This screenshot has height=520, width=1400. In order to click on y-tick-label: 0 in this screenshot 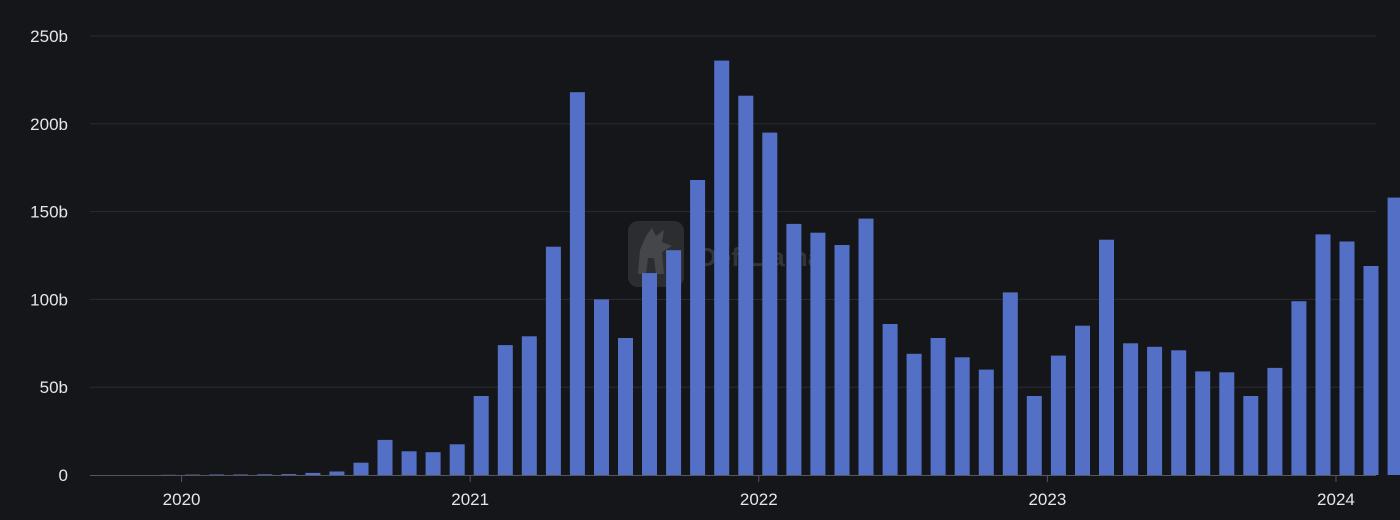, I will do `click(63, 475)`.